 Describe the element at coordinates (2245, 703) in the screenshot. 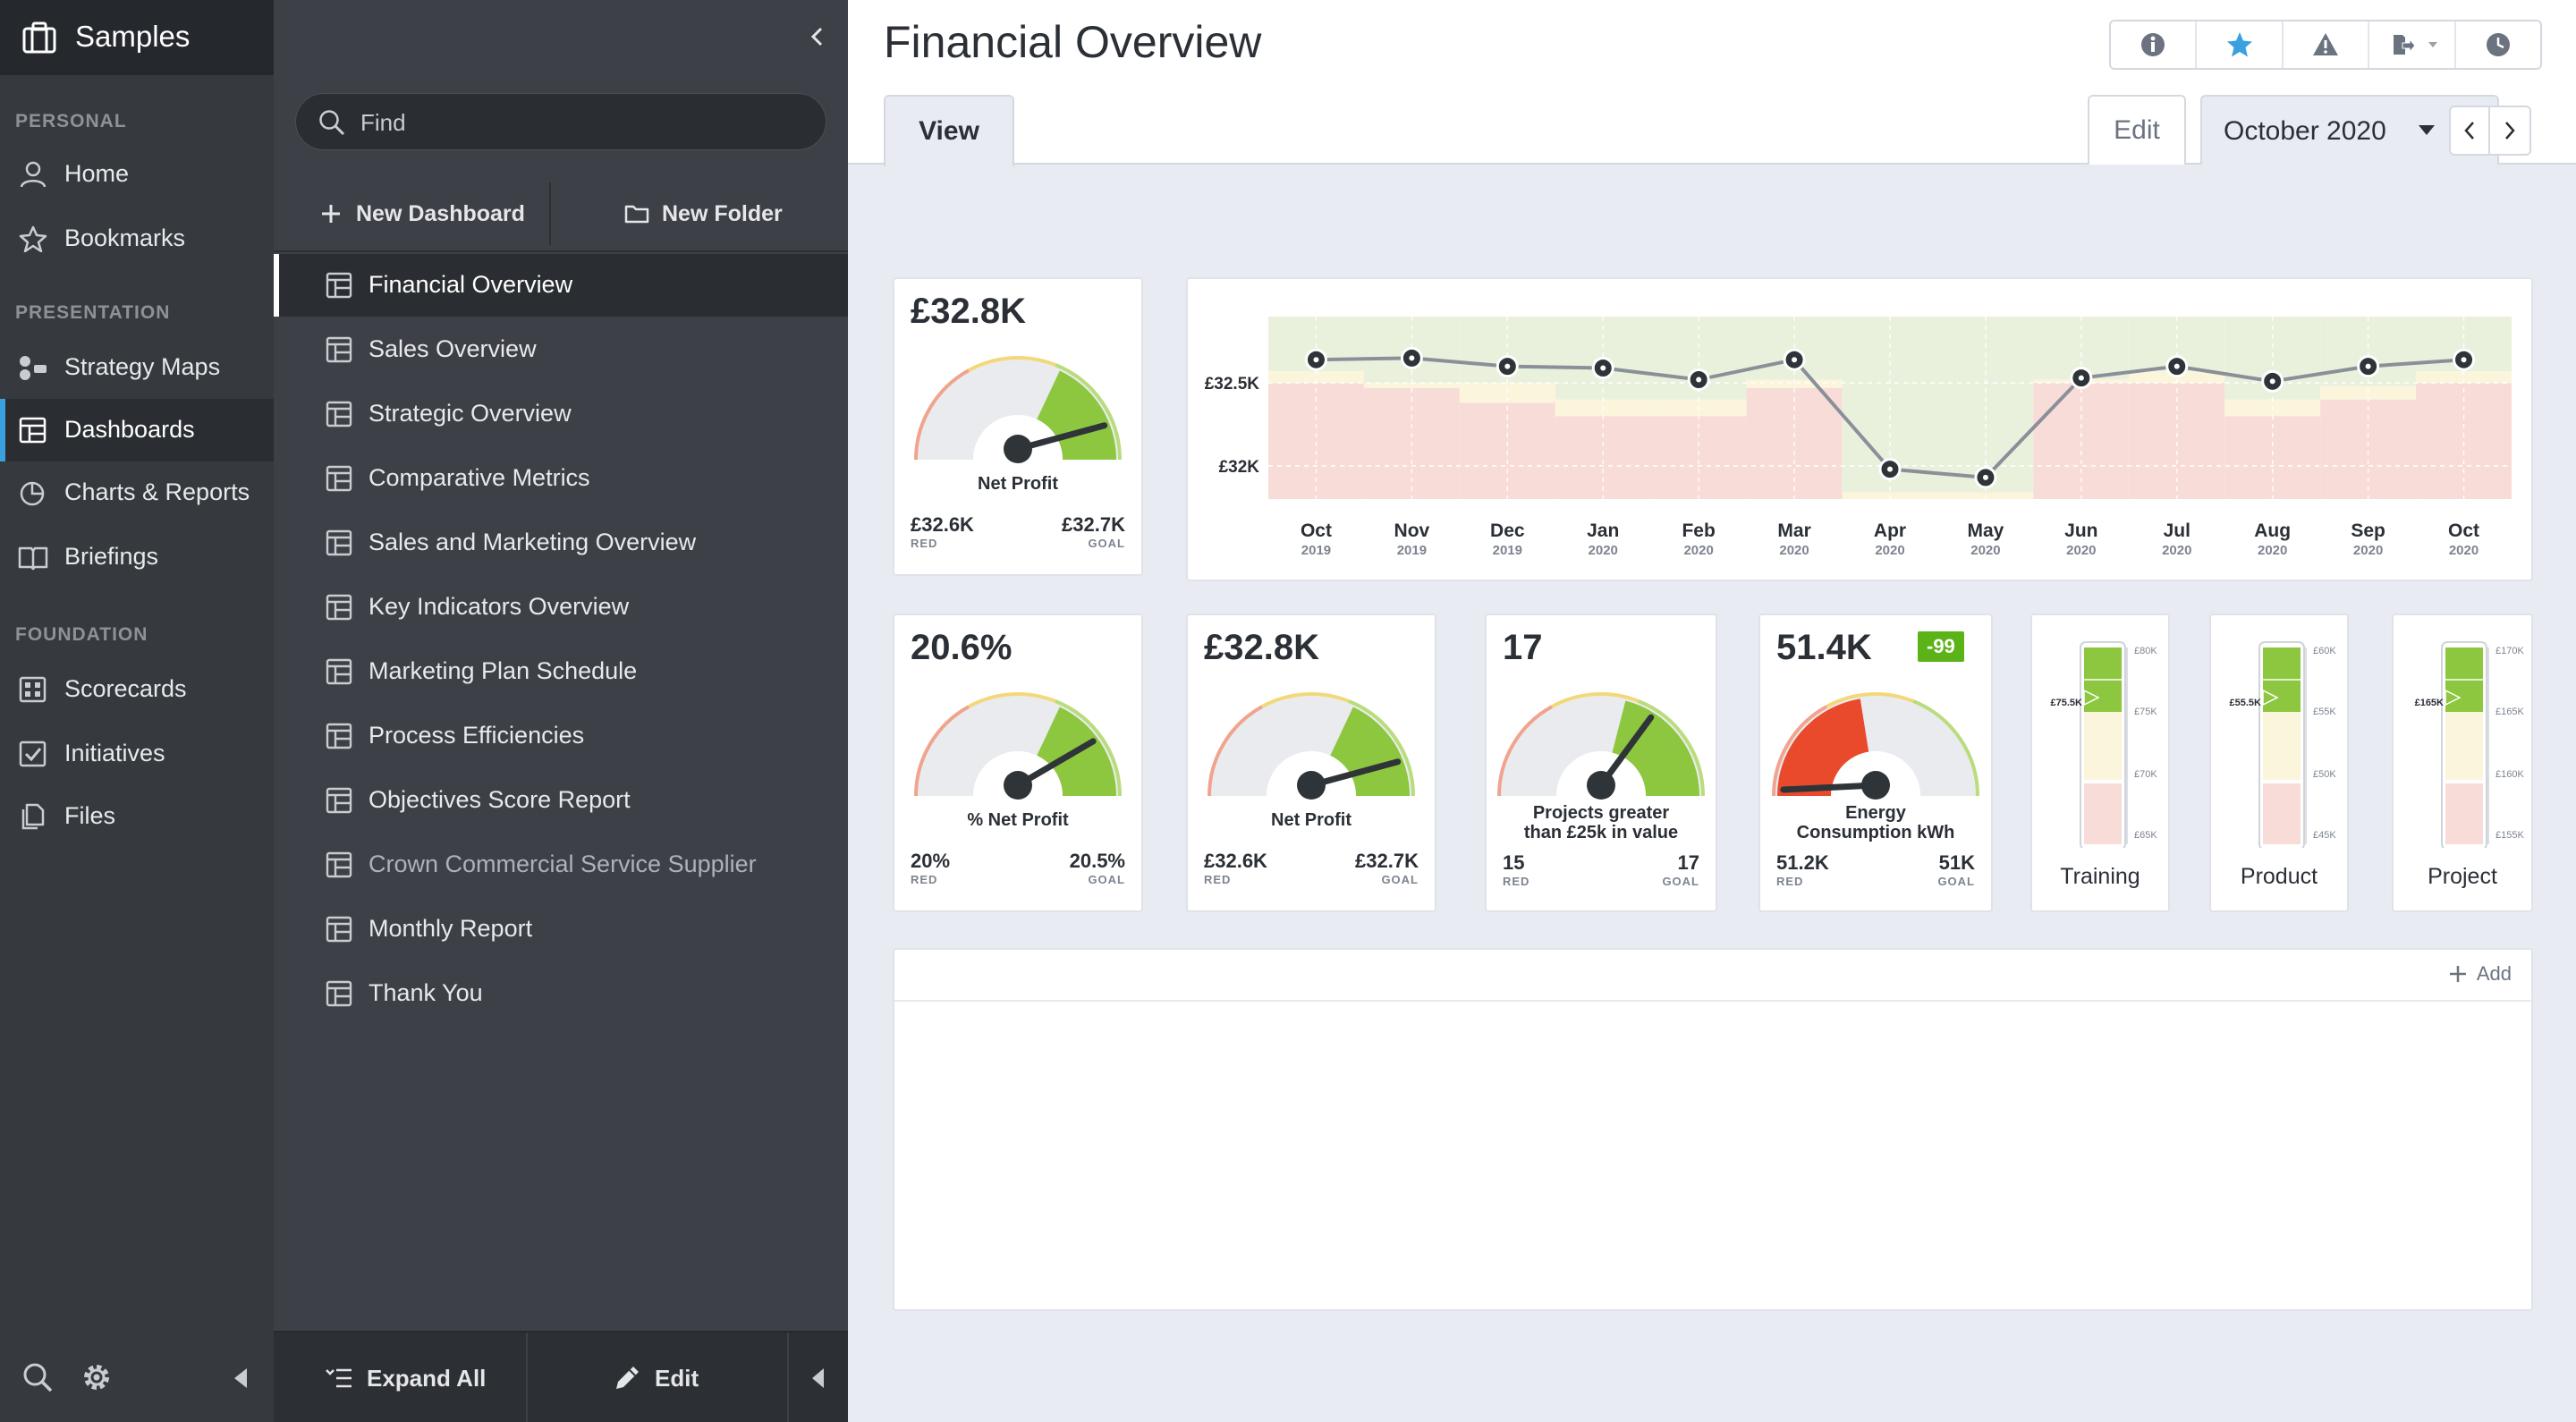

I see `thermometer-marker: £55.5K` at that location.